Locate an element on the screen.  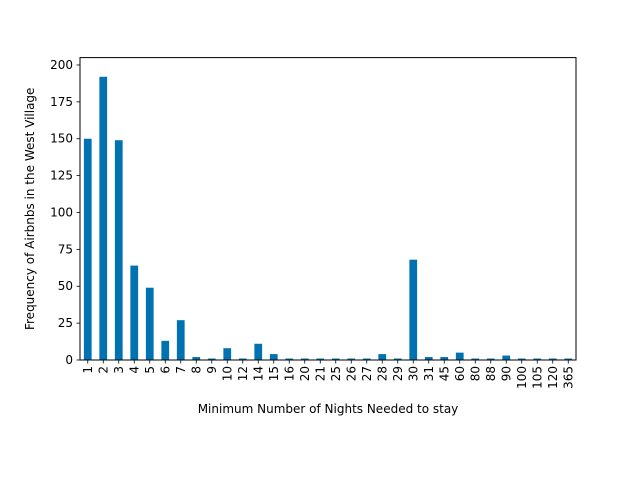
x-tick-label: 9 is located at coordinates (212, 370).